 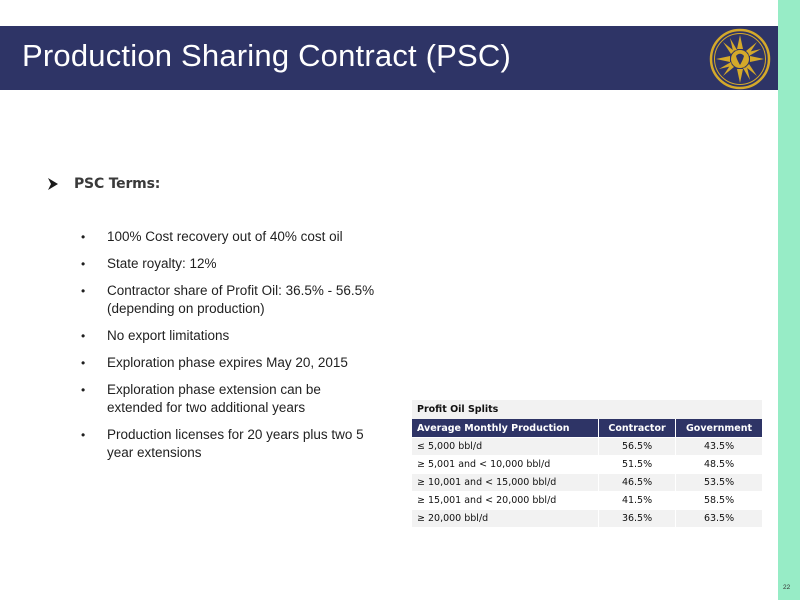 I want to click on government-cell: 43.5%, so click(x=718, y=446).